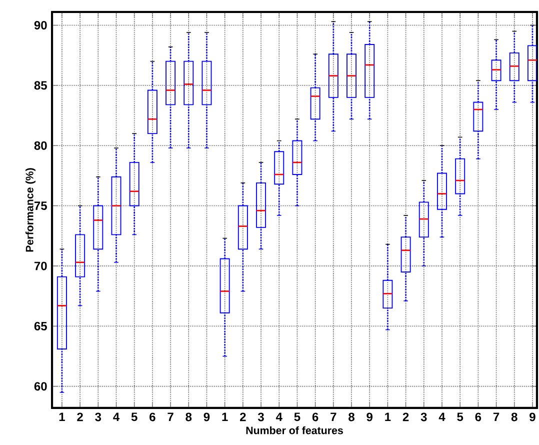  What do you see at coordinates (40, 266) in the screenshot?
I see `y-tick-label: 70` at bounding box center [40, 266].